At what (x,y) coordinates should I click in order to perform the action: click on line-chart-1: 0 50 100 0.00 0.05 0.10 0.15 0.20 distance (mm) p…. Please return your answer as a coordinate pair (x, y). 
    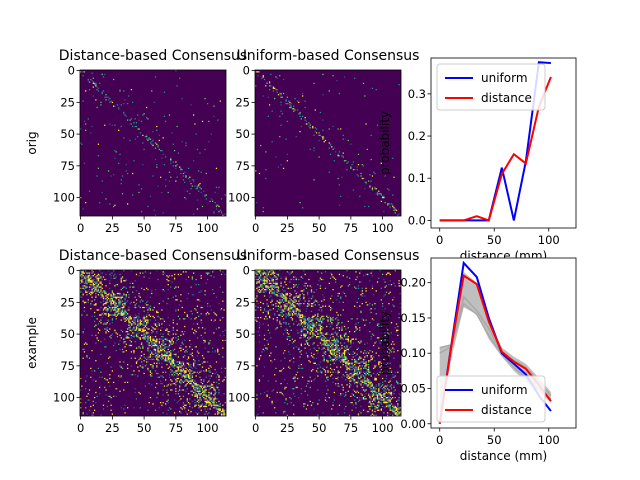
    Looking at the image, I should click on (477, 360).